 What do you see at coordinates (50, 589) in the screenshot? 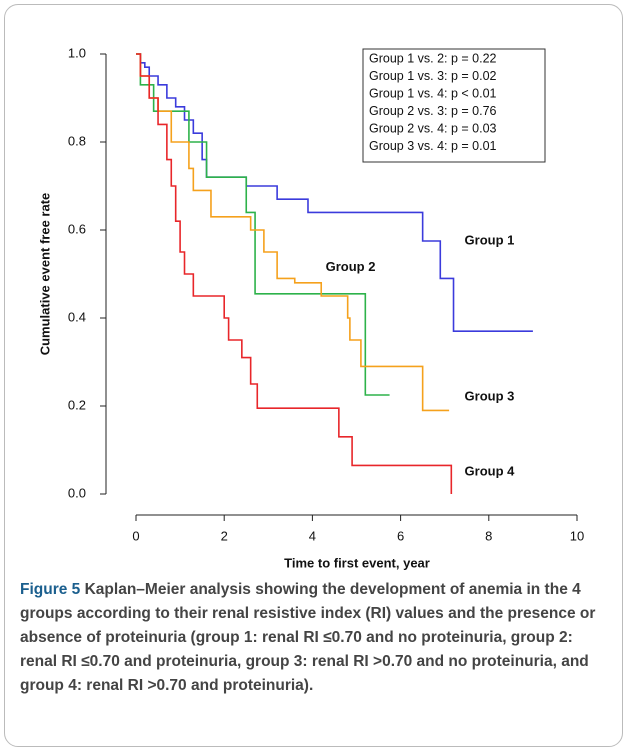
I see `caption-label: Figure 5` at bounding box center [50, 589].